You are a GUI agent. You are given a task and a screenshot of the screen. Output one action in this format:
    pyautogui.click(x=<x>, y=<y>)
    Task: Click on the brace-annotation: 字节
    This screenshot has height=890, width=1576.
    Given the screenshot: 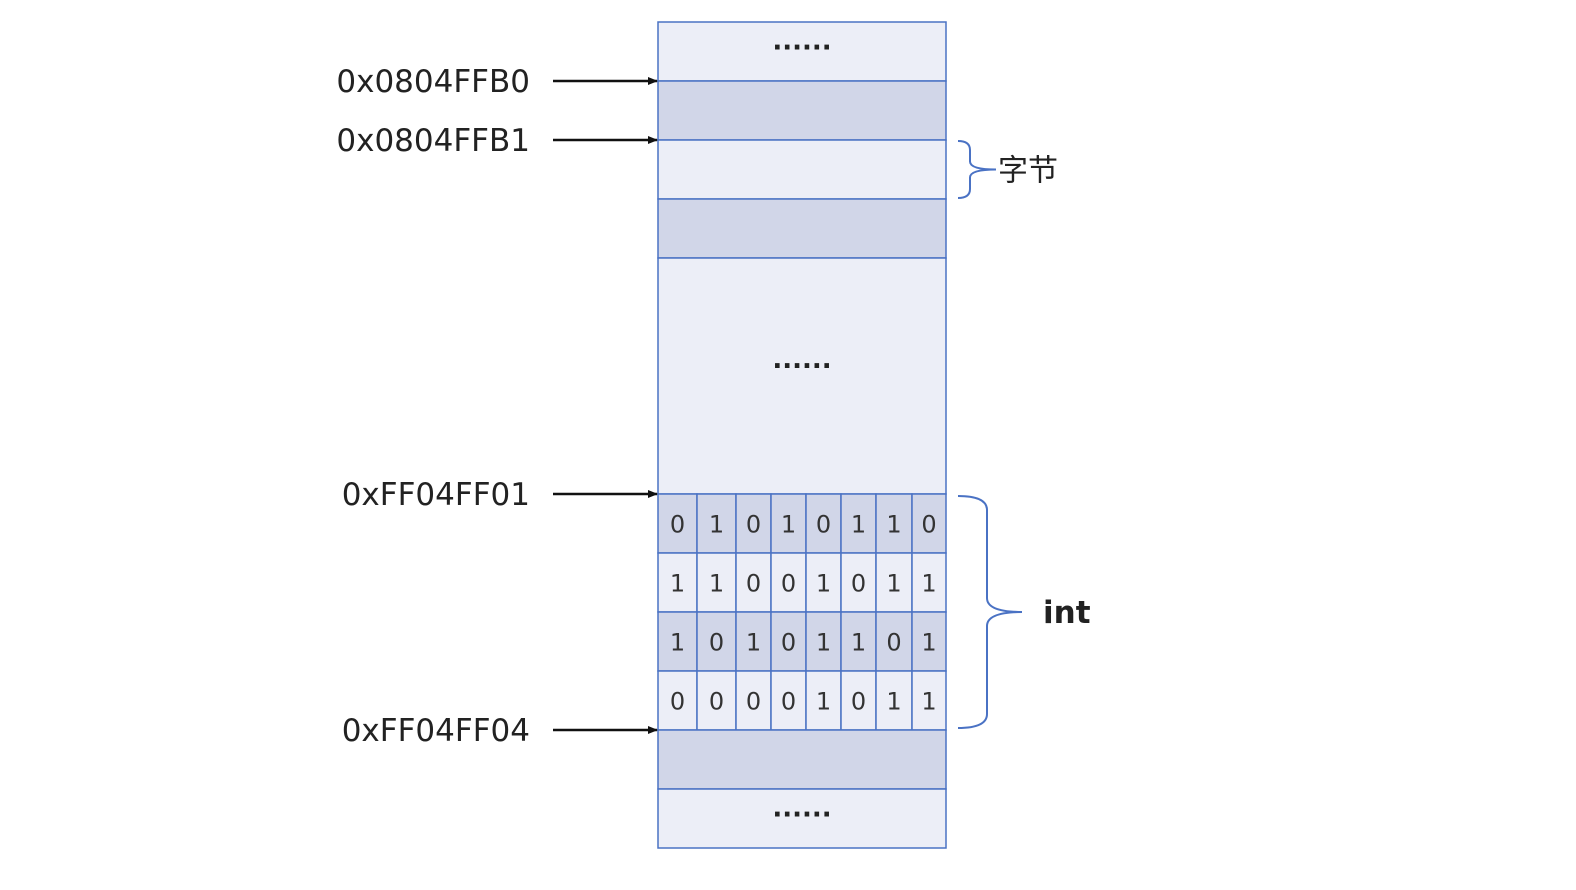 What is the action you would take?
    pyautogui.click(x=1007, y=169)
    